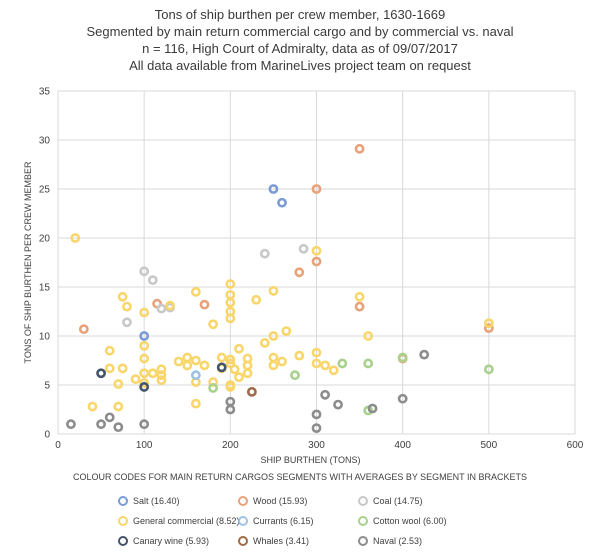 The height and width of the screenshot is (560, 600). What do you see at coordinates (45, 190) in the screenshot?
I see `y-tick-label: 25` at bounding box center [45, 190].